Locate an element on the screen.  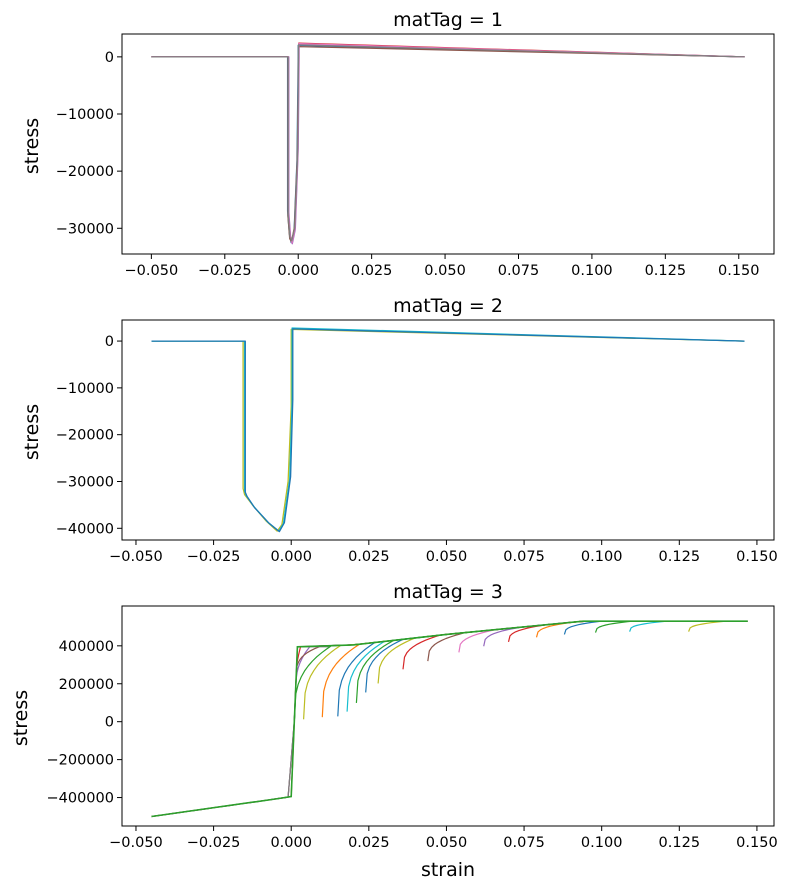
y-tick-label: −40000 is located at coordinates (85, 529).